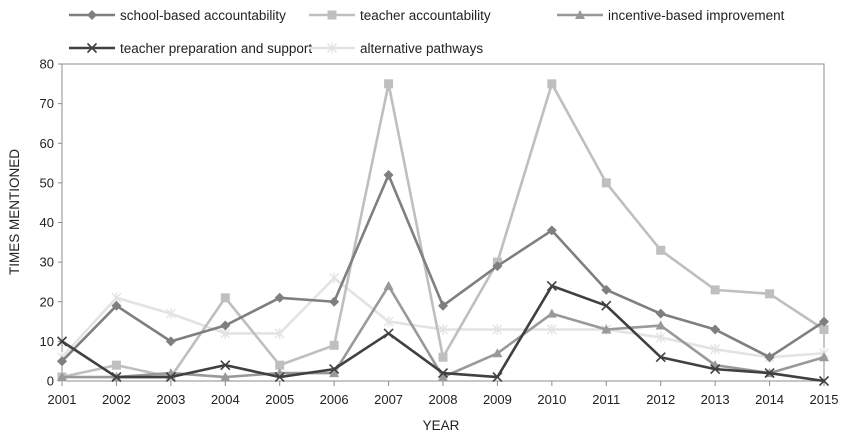 The image size is (847, 439). I want to click on legend-label: alternative pathways, so click(421, 48).